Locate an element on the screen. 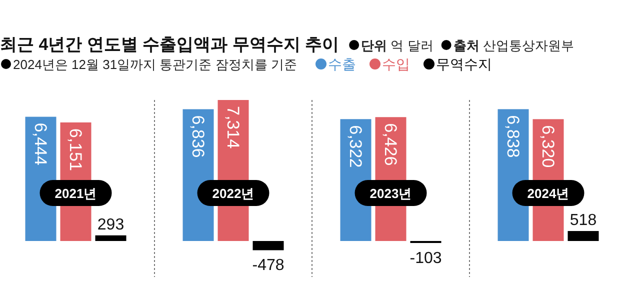 The width and height of the screenshot is (640, 300). data-label: 6,836 is located at coordinates (198, 136).